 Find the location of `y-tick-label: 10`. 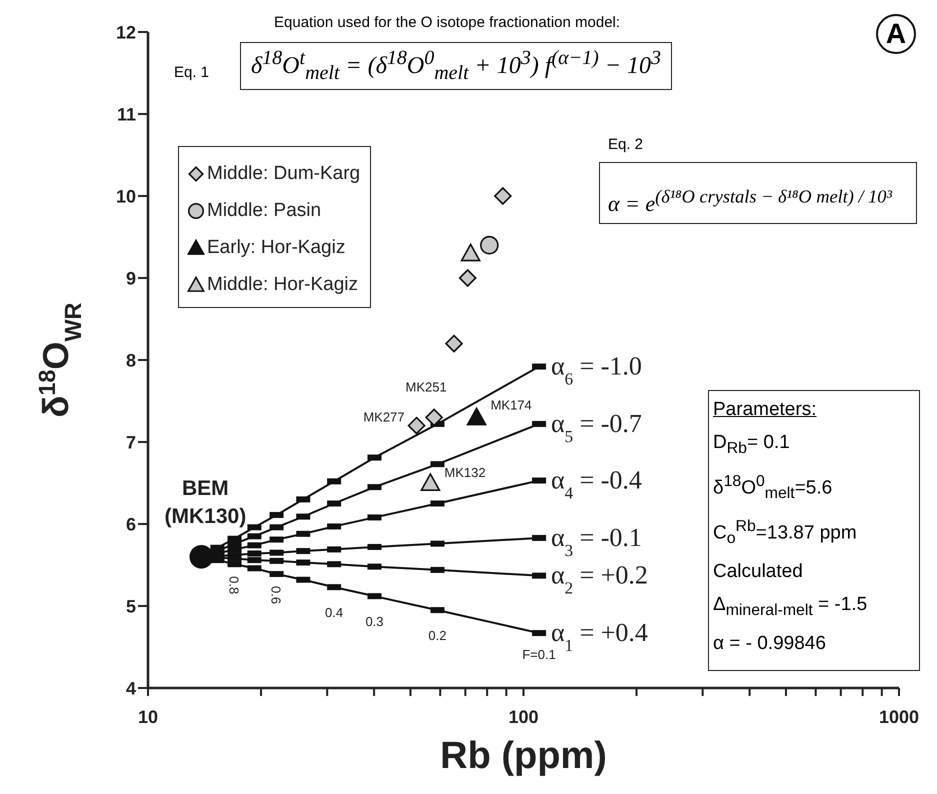

y-tick-label: 10 is located at coordinates (126, 196).